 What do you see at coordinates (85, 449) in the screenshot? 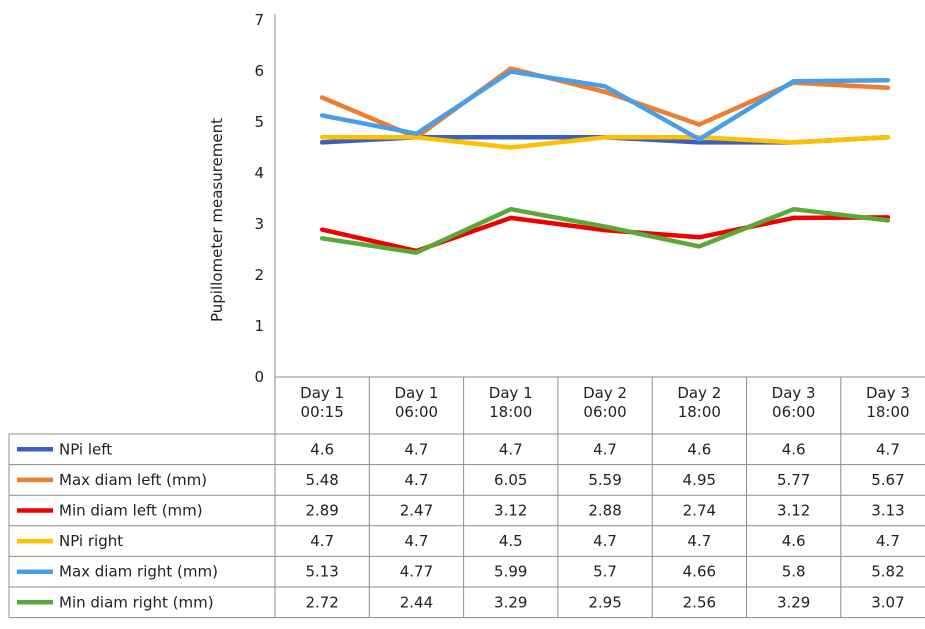
I see `legend-label: NPi left` at bounding box center [85, 449].